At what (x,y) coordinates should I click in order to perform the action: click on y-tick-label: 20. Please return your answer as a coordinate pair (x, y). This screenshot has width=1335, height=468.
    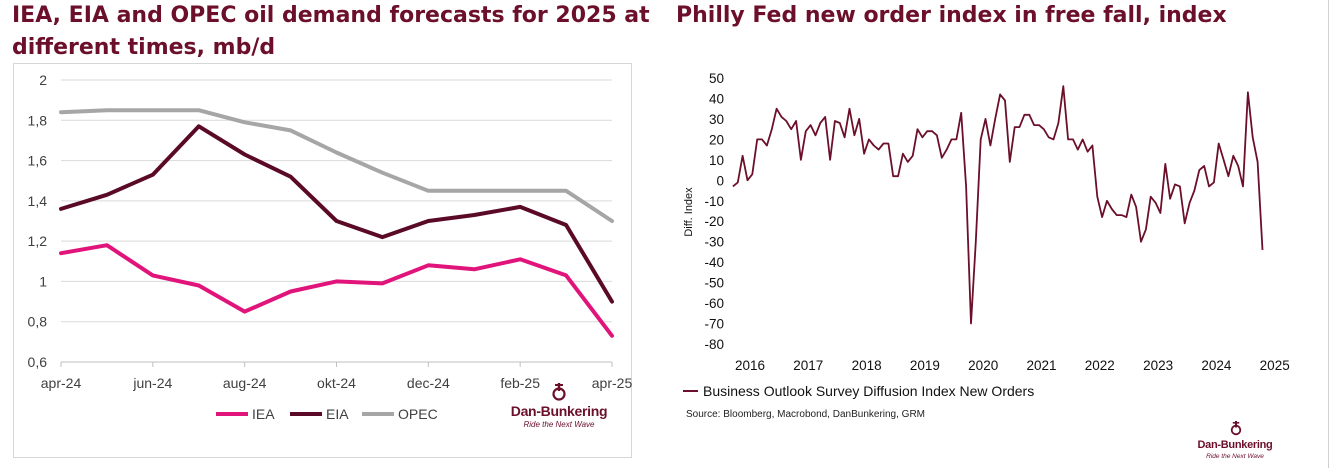
    Looking at the image, I should click on (716, 139).